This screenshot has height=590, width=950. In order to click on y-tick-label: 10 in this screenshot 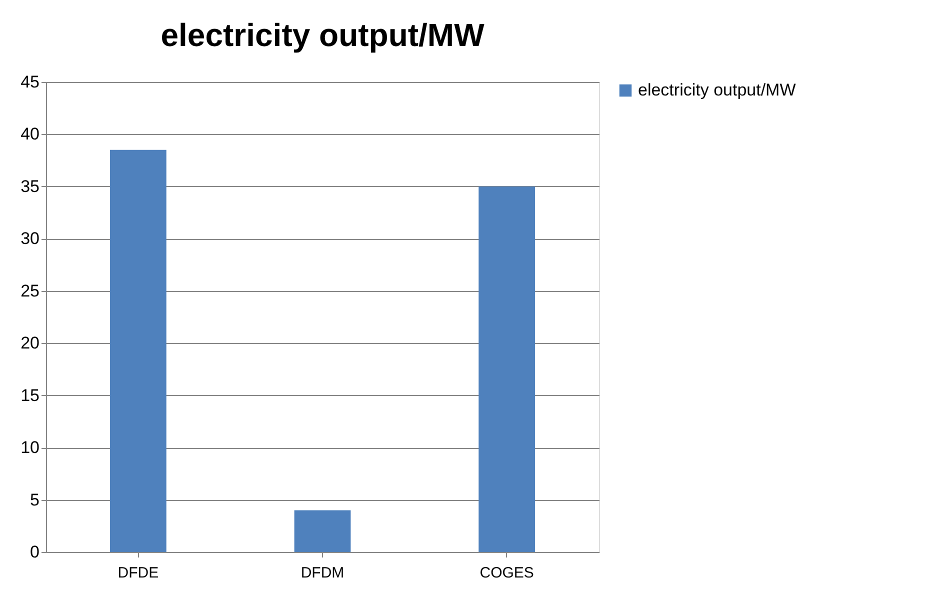, I will do `click(30, 448)`.